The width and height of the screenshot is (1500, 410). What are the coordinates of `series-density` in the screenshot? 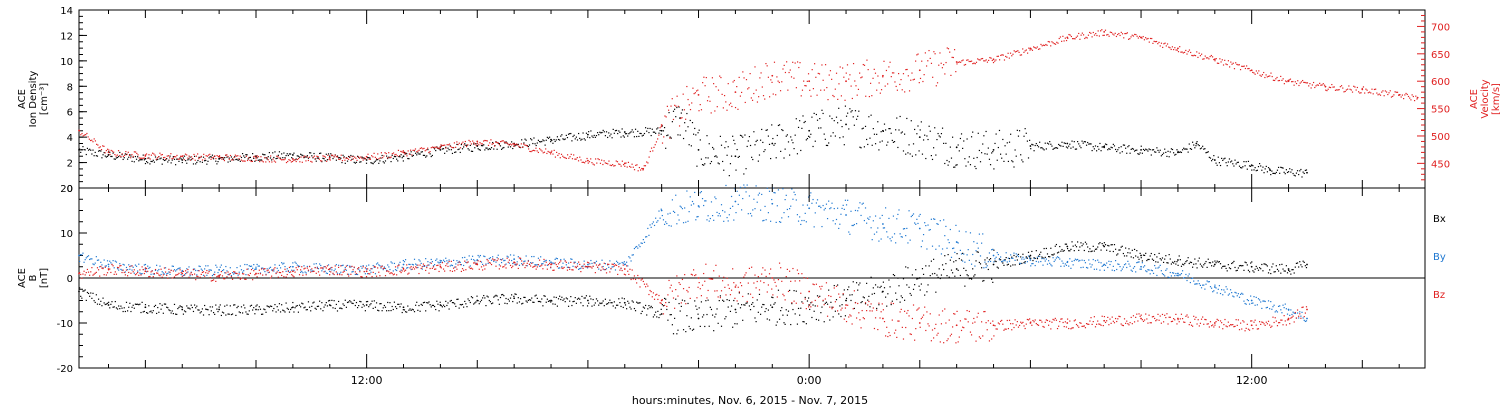 It's located at (693, 141).